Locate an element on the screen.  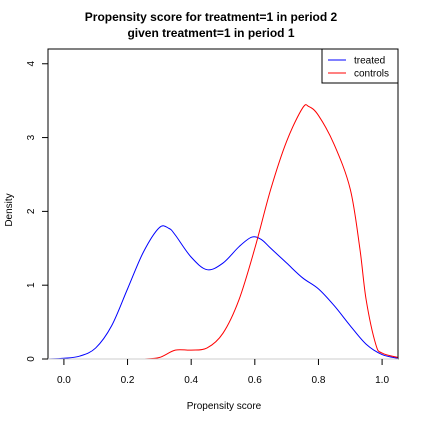
legend-label-controls: controls is located at coordinates (371, 74).